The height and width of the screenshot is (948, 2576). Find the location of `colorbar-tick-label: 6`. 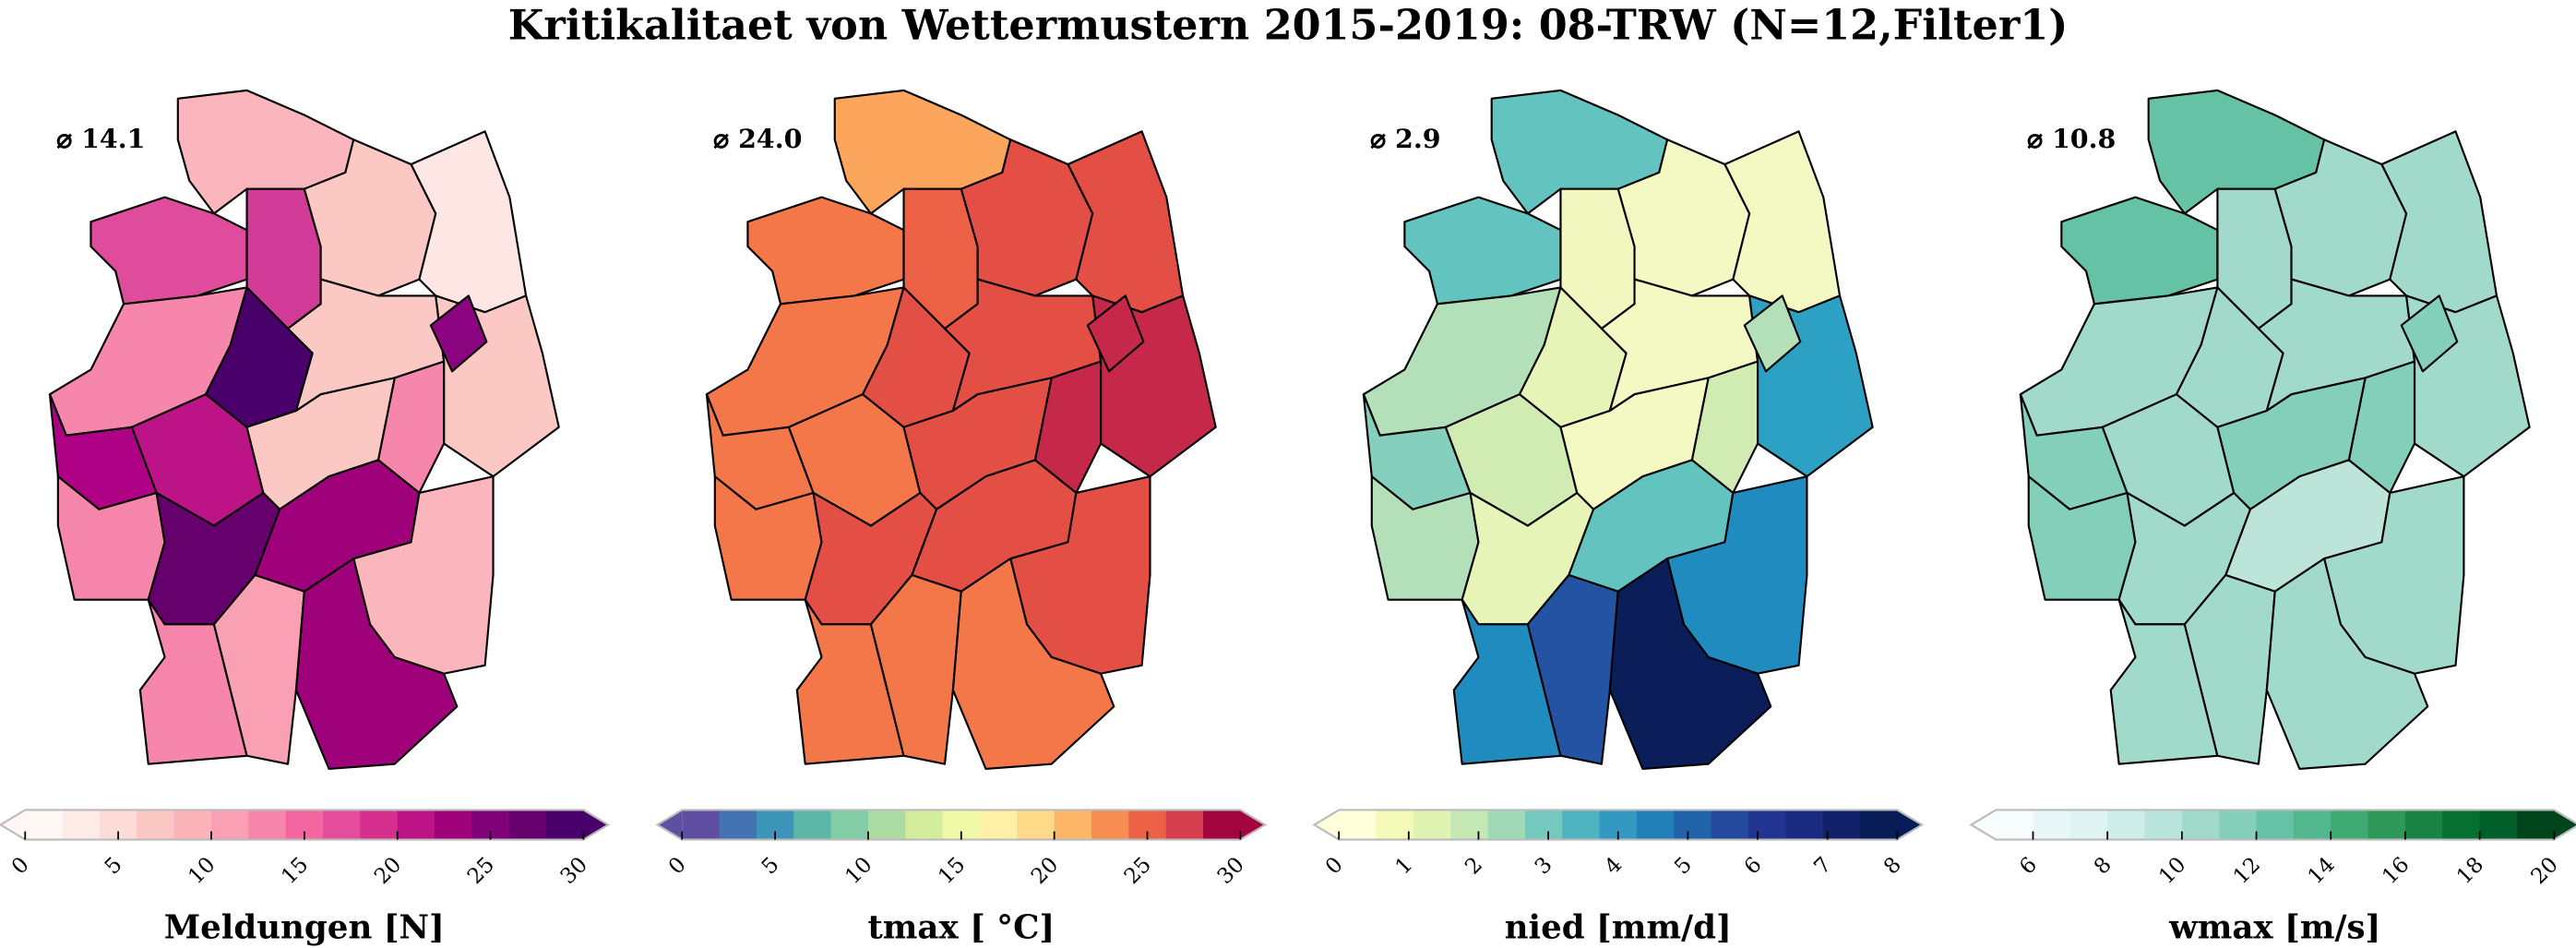

colorbar-tick-label: 6 is located at coordinates (1754, 866).